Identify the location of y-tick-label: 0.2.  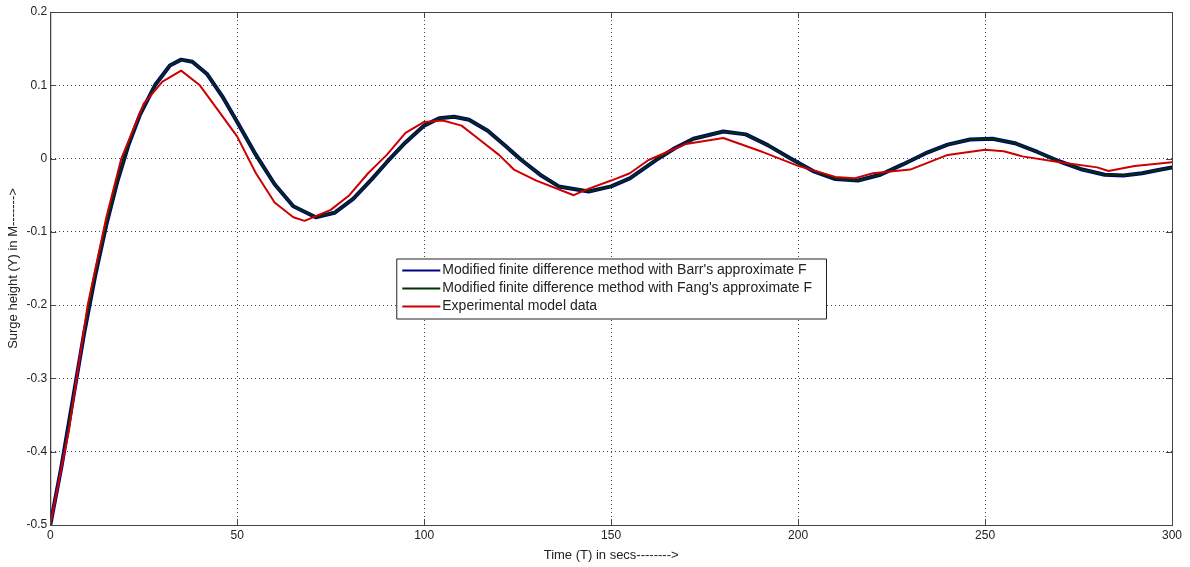
(39, 11).